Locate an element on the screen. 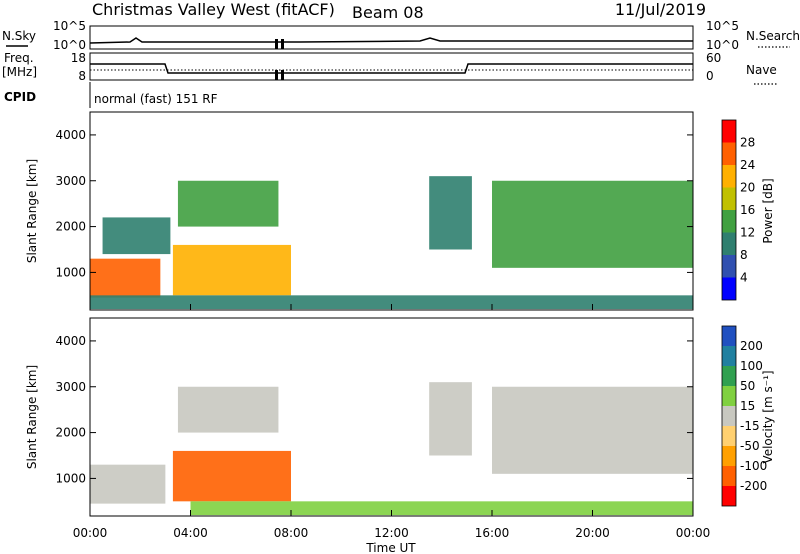  velocity-colorbar-tick-7: -200 is located at coordinates (753, 486).